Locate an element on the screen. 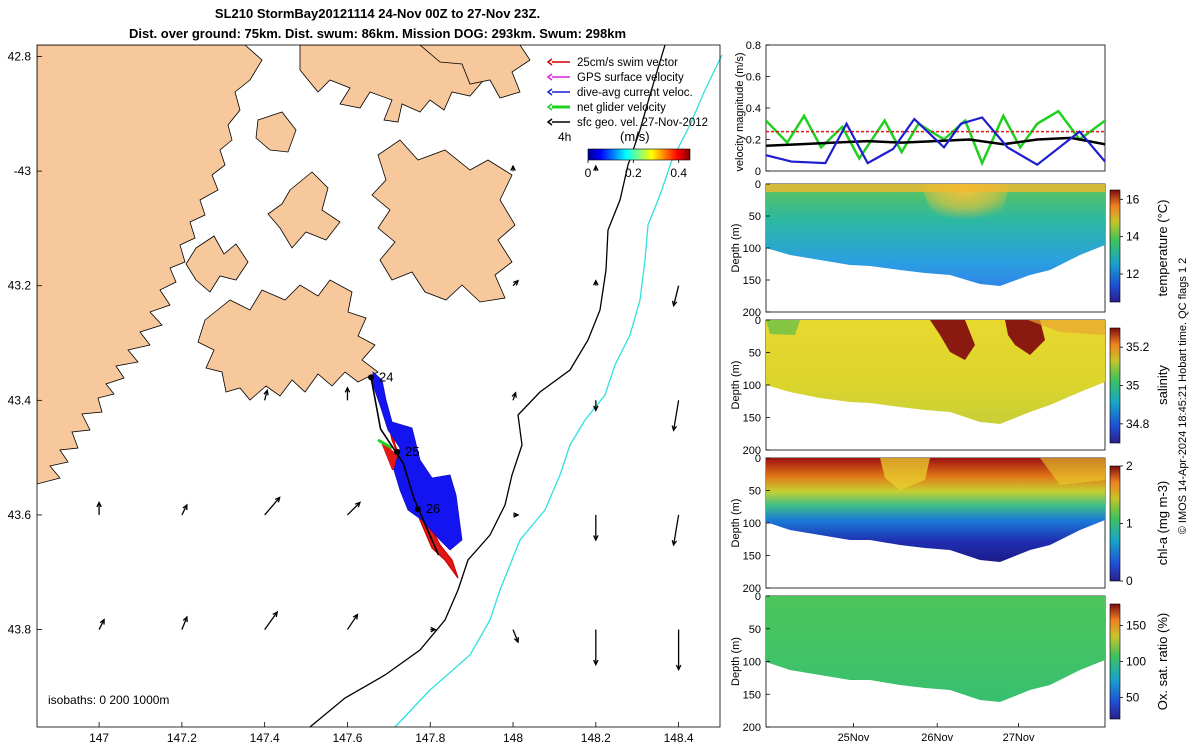 The image size is (1200, 750). velocity-ylabel: velocity magnitude (m/s) is located at coordinates (740, 111).